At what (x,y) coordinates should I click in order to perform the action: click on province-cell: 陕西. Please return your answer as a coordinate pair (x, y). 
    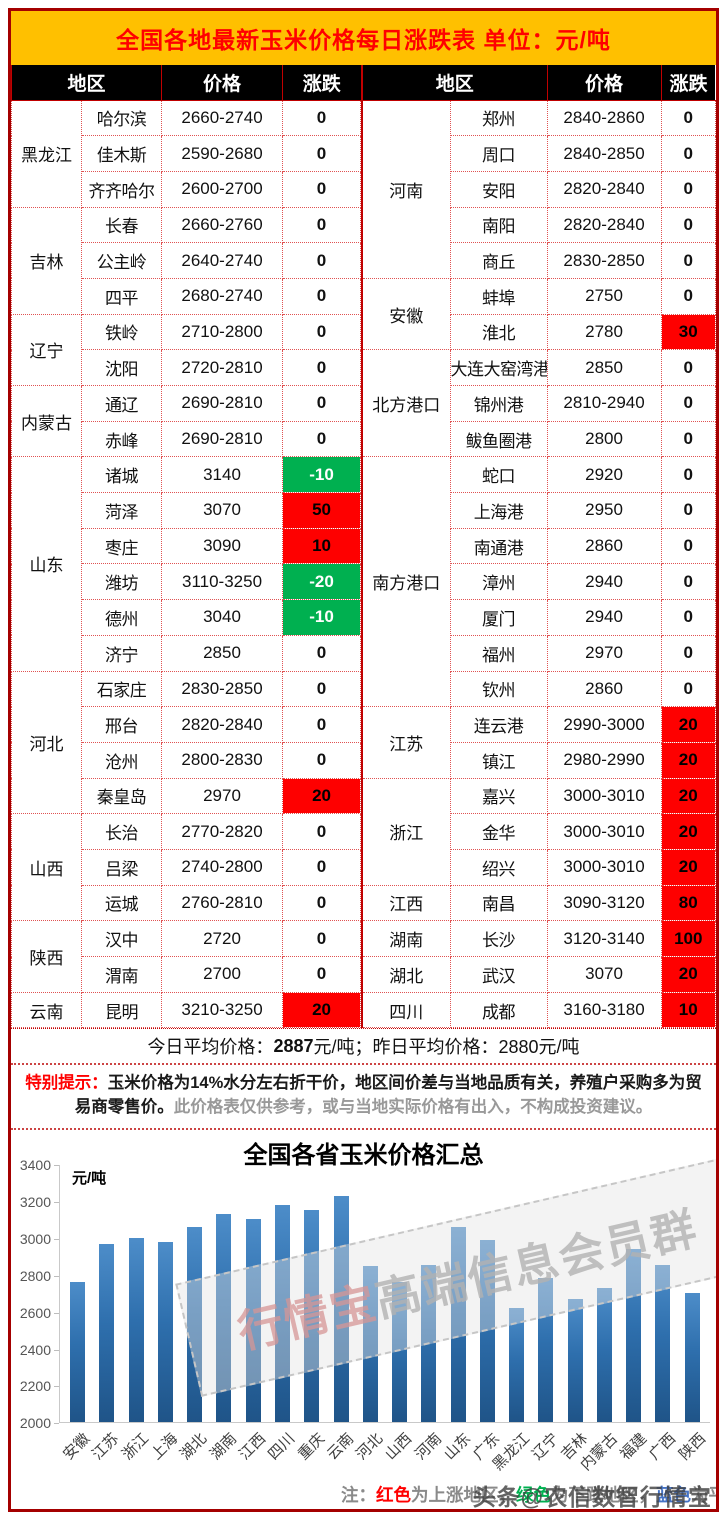
    Looking at the image, I should click on (46, 956).